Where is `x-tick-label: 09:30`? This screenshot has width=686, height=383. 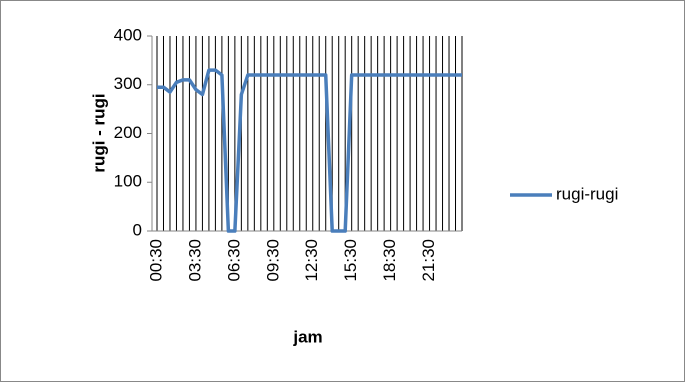 x-tick-label: 09:30 is located at coordinates (272, 260).